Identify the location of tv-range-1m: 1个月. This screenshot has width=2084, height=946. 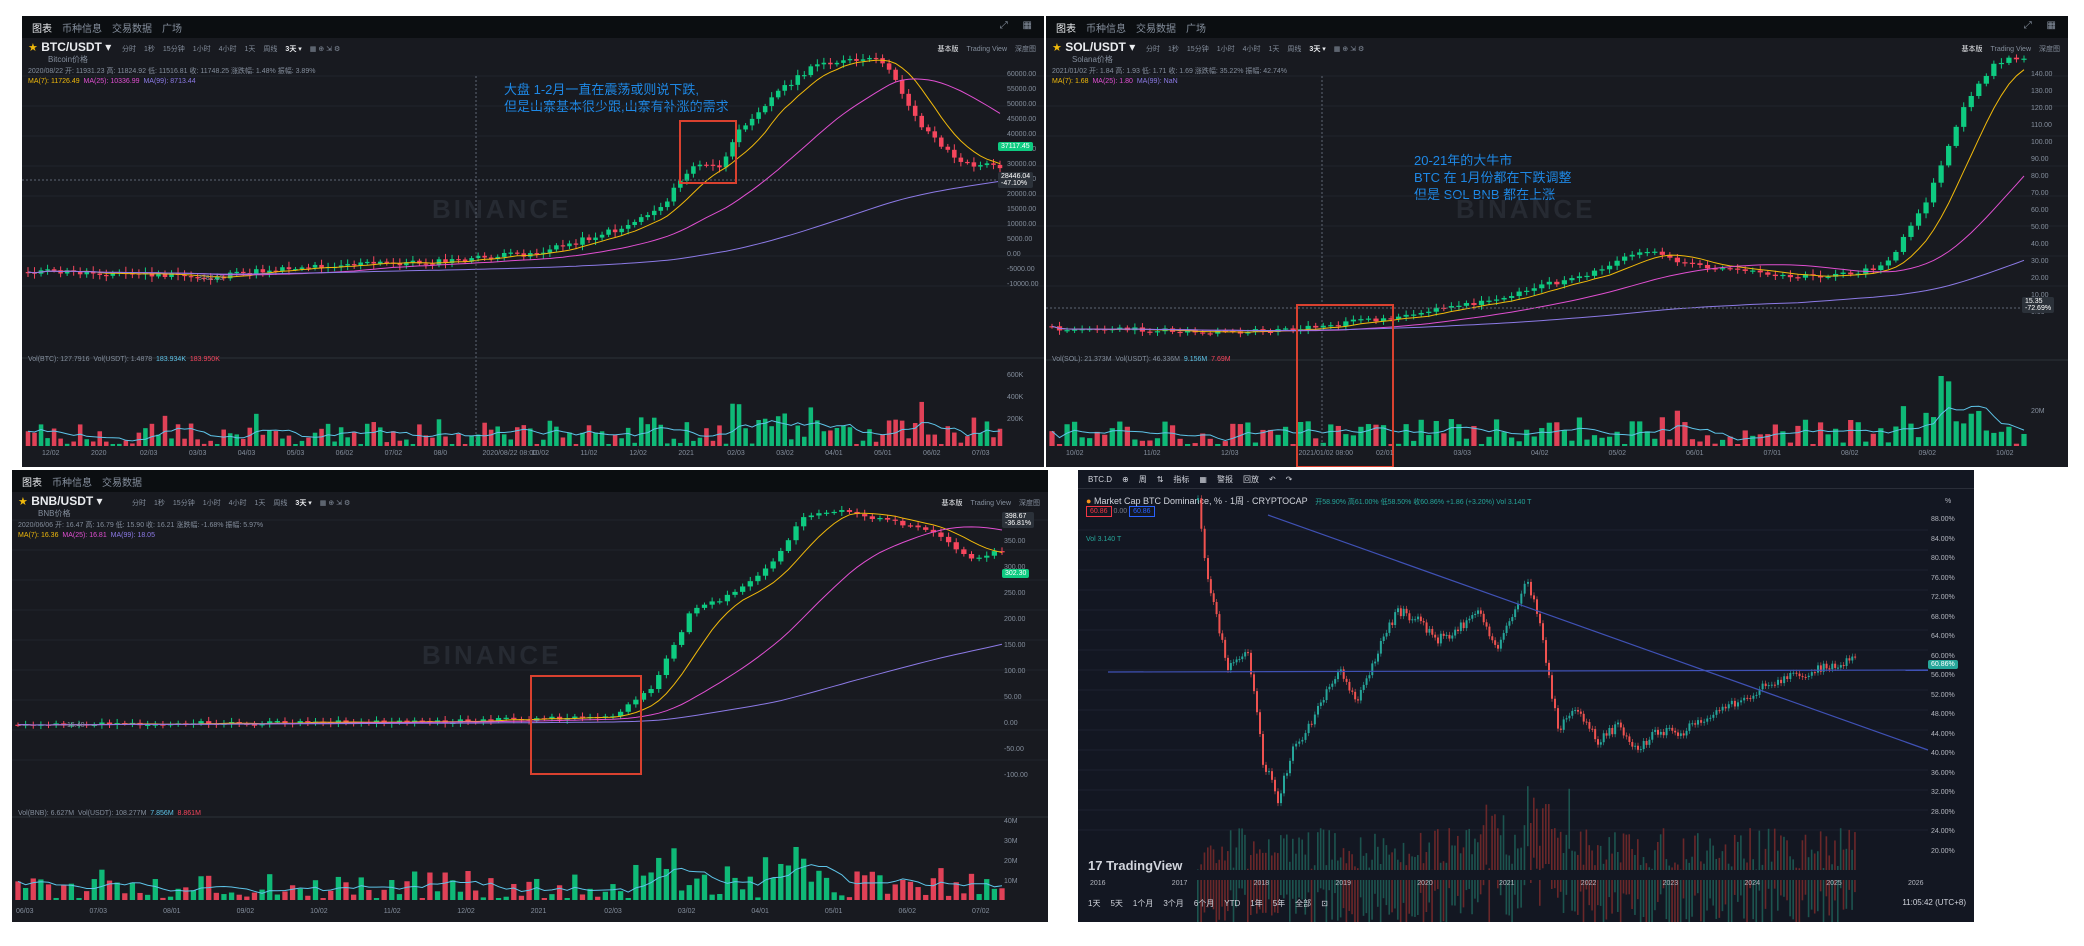
(1143, 903).